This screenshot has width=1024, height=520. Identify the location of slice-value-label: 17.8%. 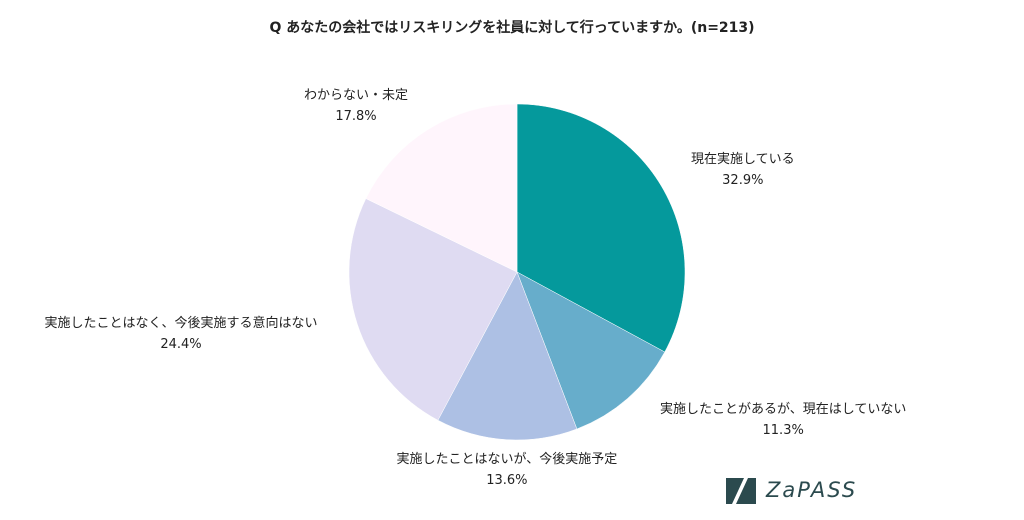
(356, 116).